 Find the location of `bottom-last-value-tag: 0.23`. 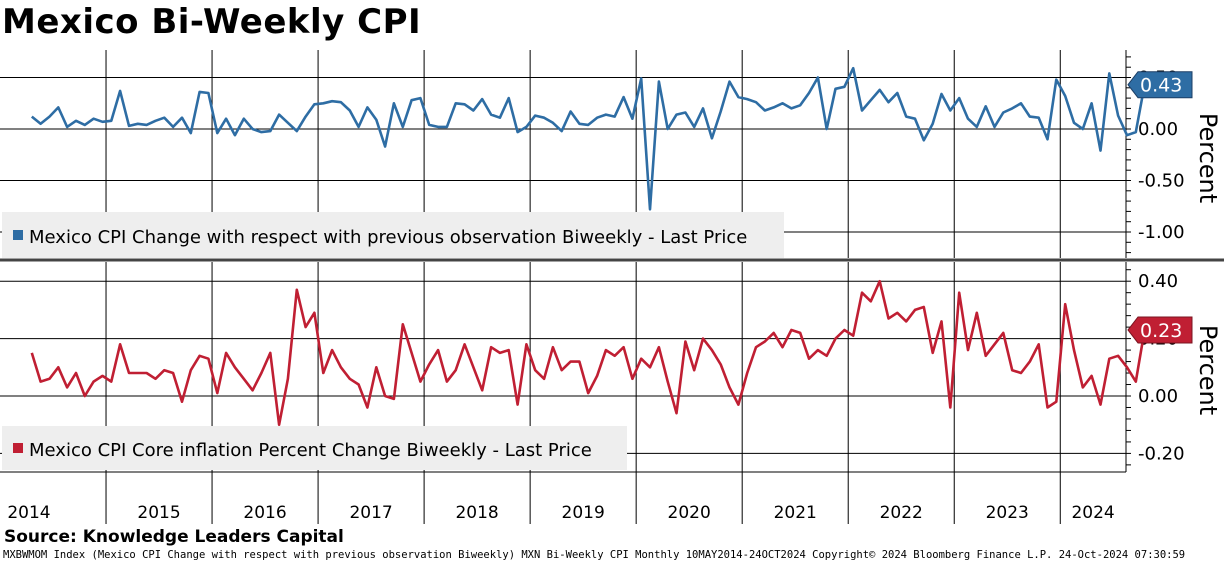

bottom-last-value-tag: 0.23 is located at coordinates (1160, 330).